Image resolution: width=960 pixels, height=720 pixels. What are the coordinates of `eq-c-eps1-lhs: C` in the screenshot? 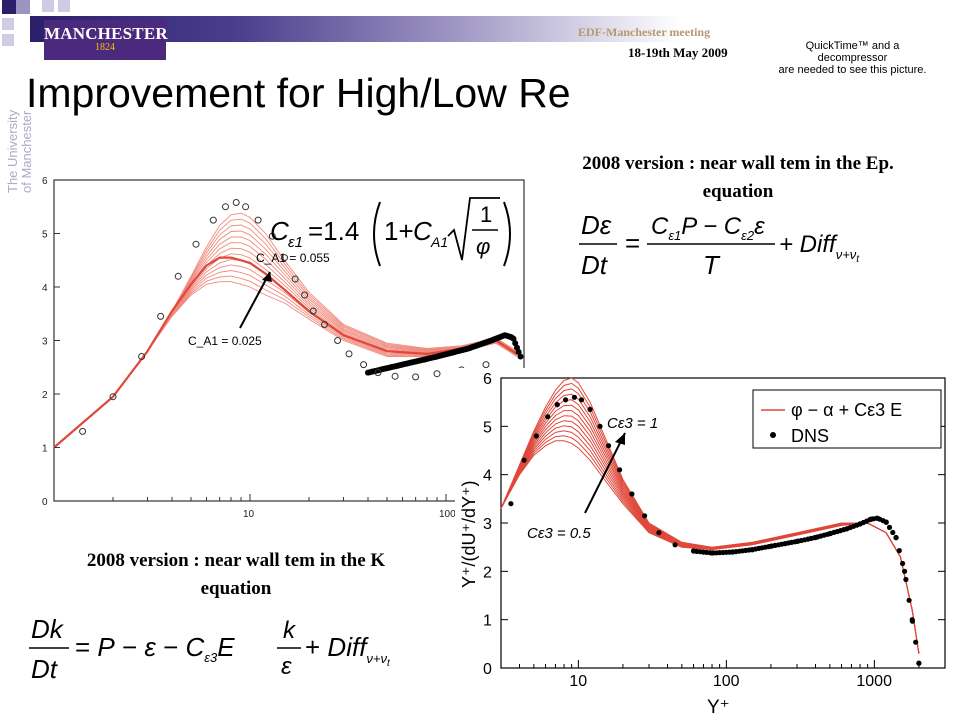 It's located at (279, 231).